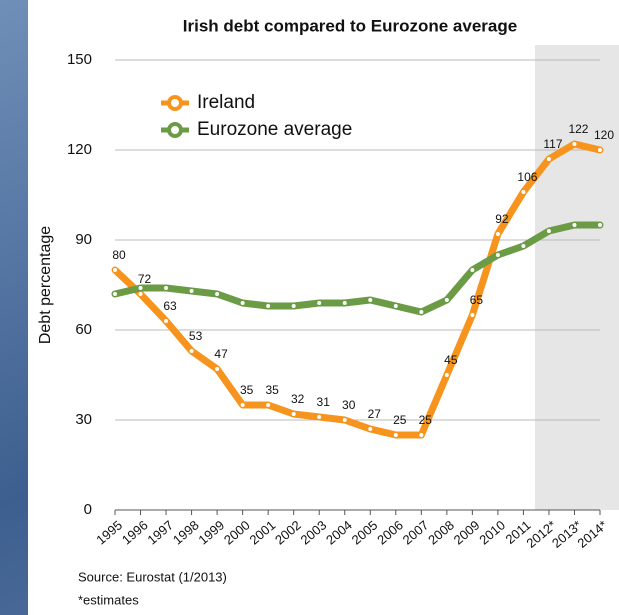  I want to click on series-line, so click(357, 268).